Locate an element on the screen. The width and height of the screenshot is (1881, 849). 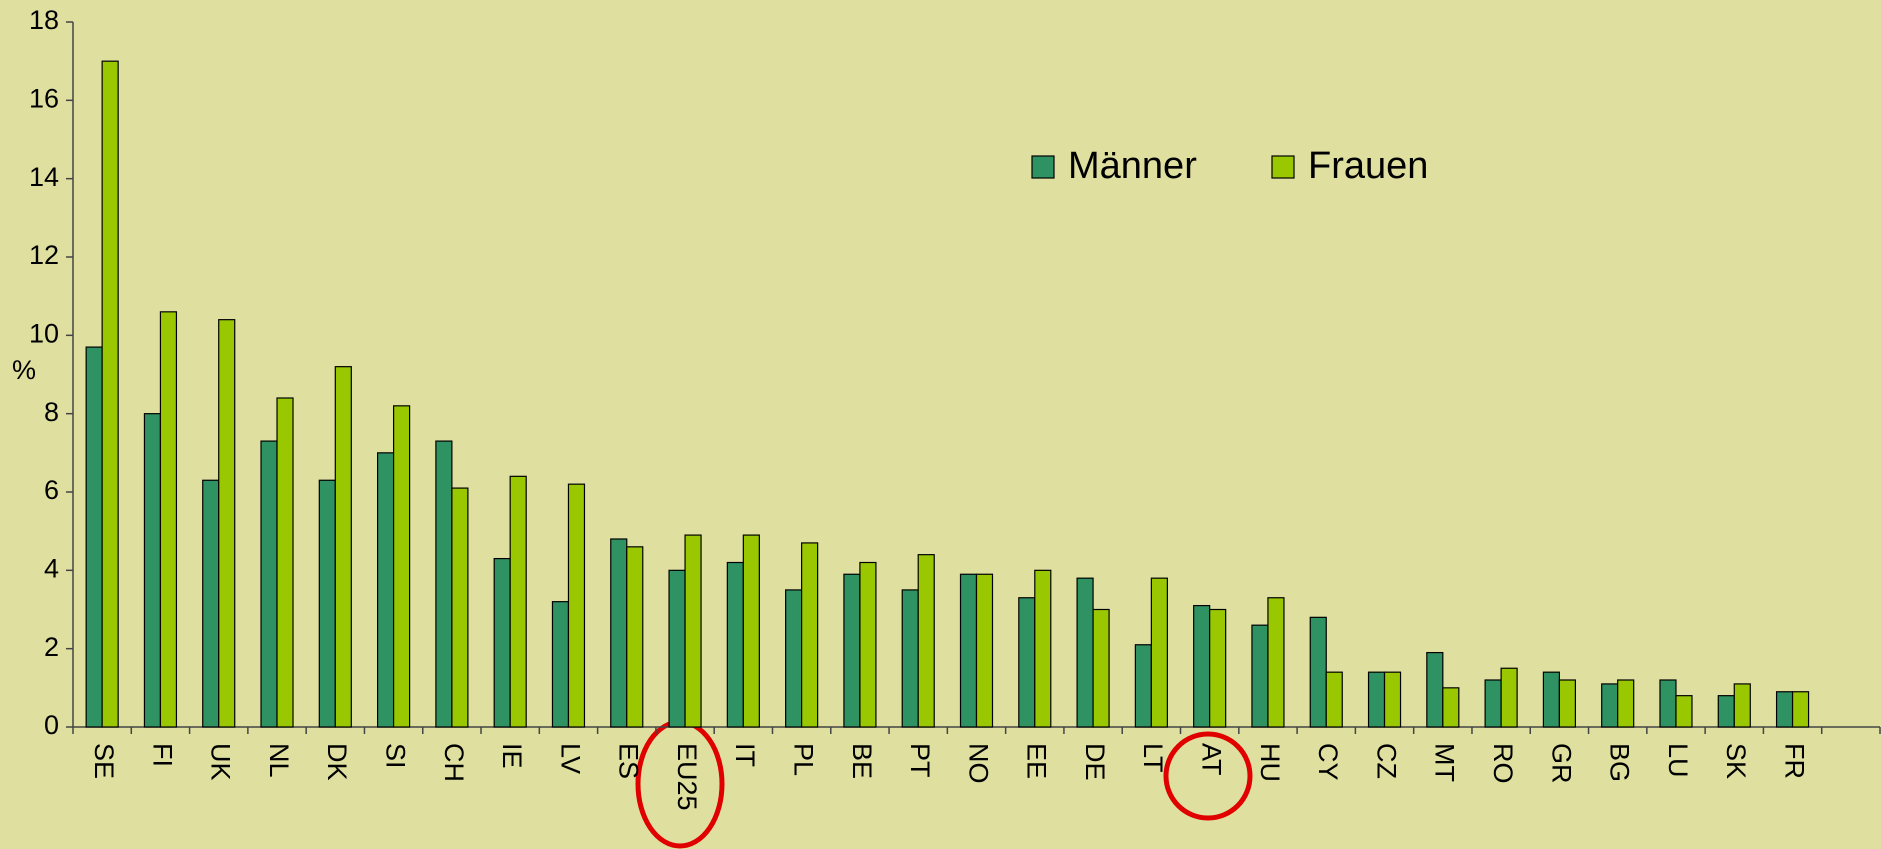
x-tick-label: DK is located at coordinates (337, 762).